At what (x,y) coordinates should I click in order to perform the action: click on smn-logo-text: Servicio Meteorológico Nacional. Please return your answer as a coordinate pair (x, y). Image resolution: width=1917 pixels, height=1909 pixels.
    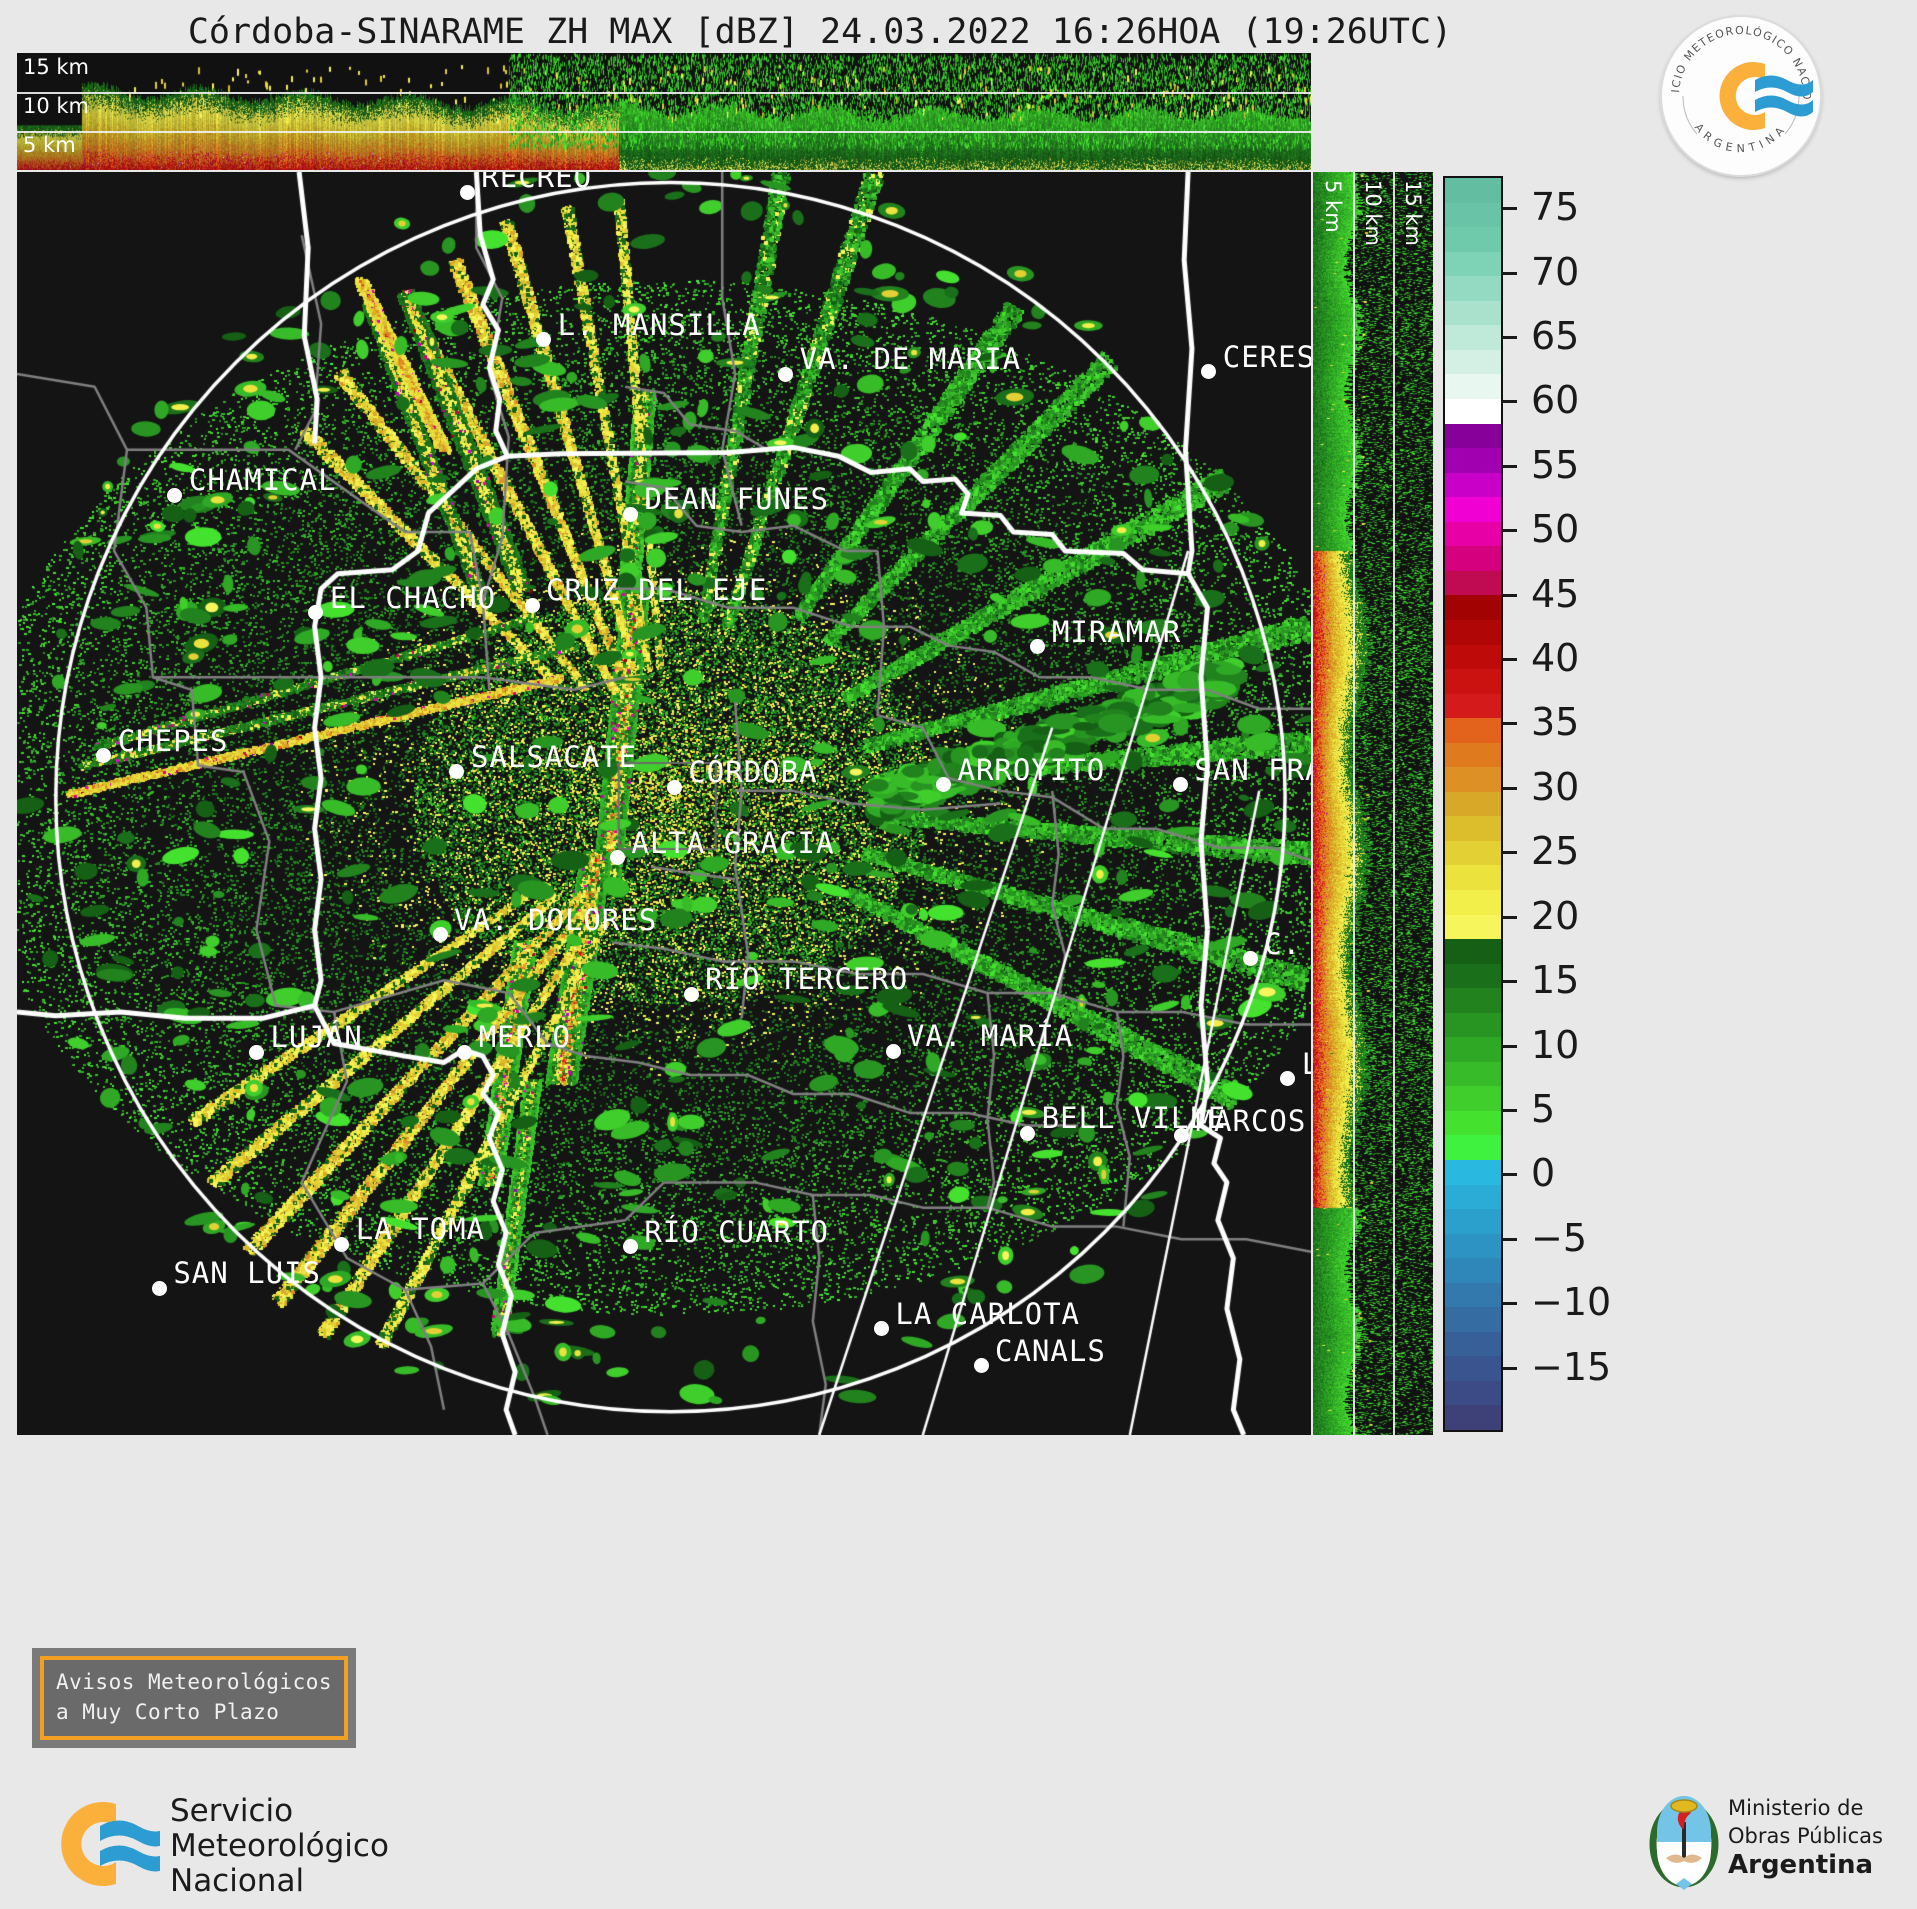
    Looking at the image, I should click on (279, 1846).